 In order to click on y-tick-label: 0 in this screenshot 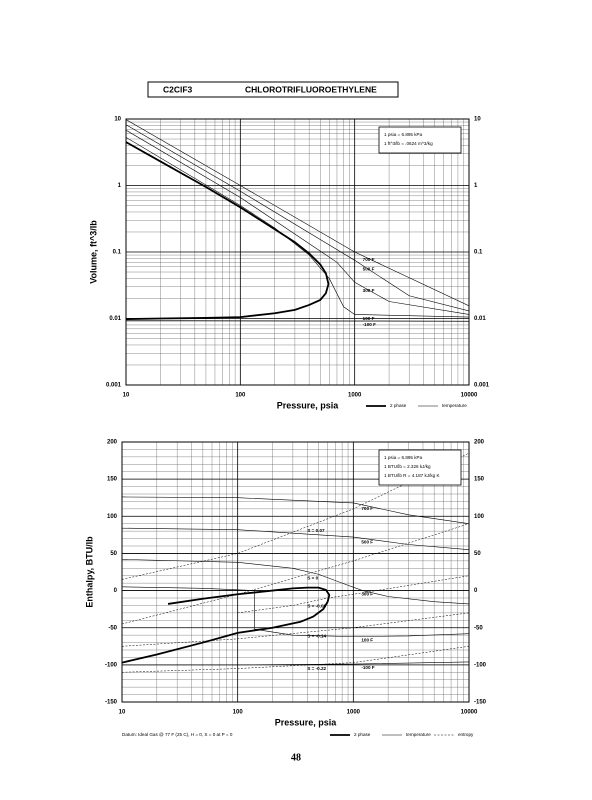, I will do `click(116, 591)`.